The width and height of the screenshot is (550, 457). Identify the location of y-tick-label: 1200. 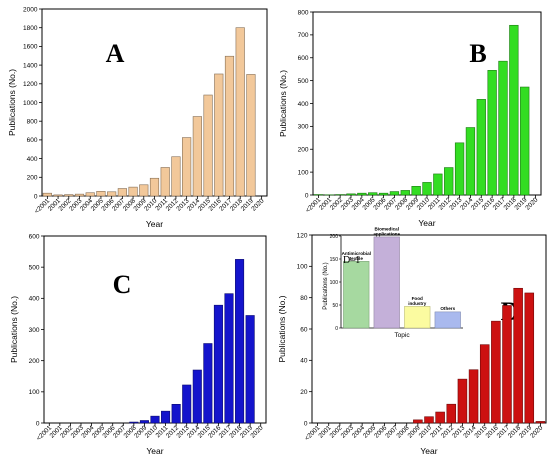
(30, 84).